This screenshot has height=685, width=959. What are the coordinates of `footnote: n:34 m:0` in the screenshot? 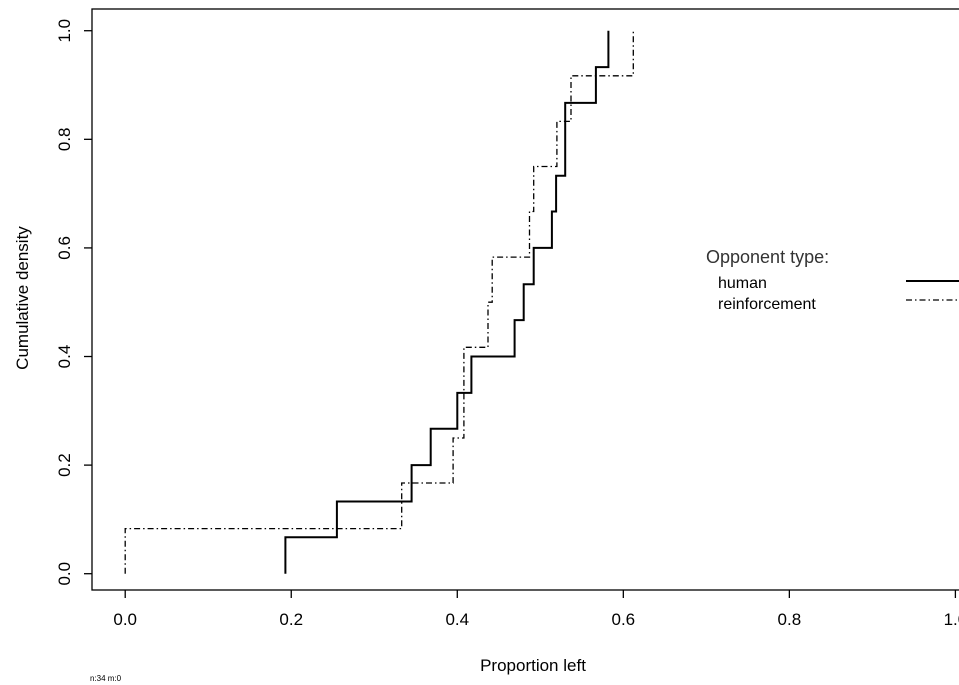 It's located at (106, 678).